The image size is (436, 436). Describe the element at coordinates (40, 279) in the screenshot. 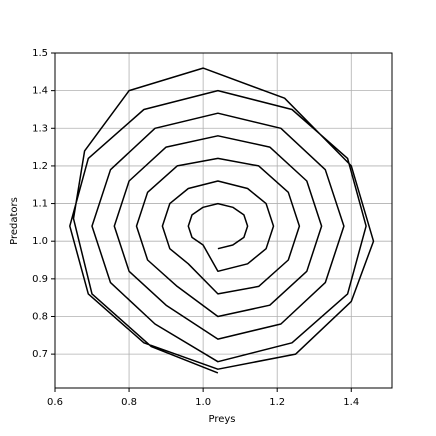

I see `y-tick-label: 0.9` at that location.